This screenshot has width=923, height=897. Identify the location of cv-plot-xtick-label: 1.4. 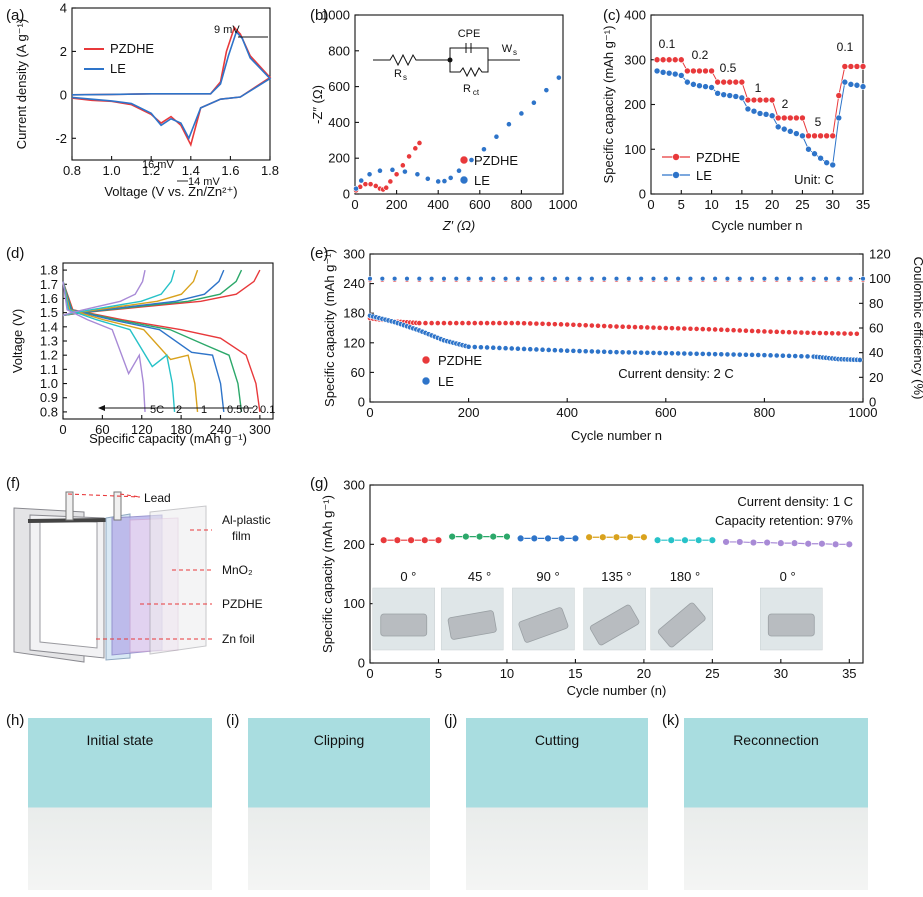
(191, 170).